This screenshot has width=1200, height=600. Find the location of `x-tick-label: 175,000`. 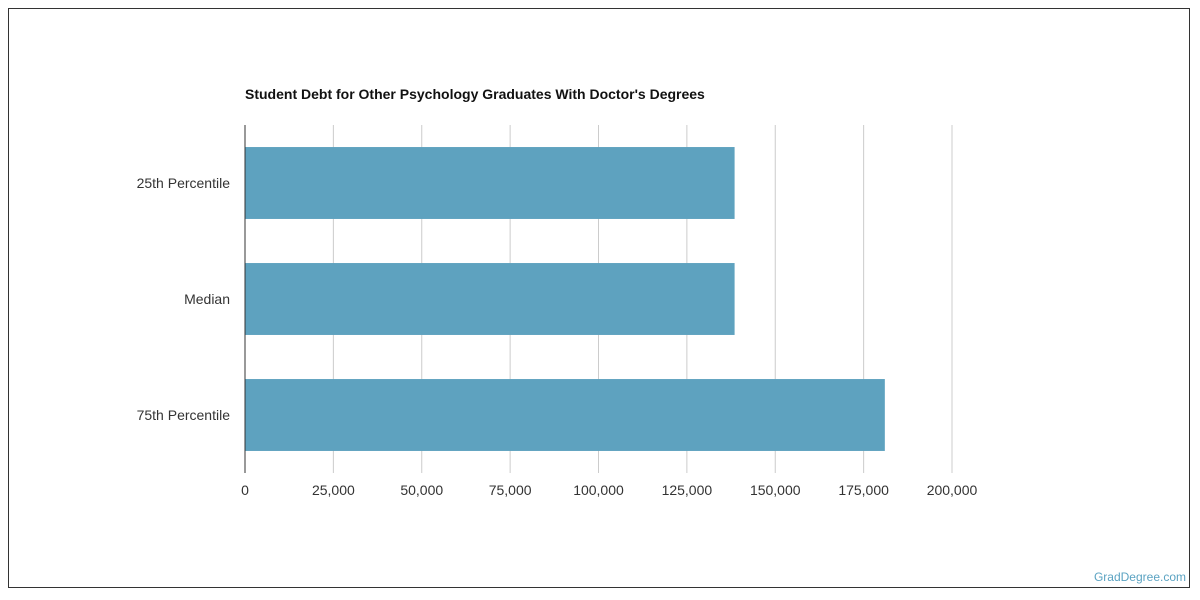

x-tick-label: 175,000 is located at coordinates (863, 490).